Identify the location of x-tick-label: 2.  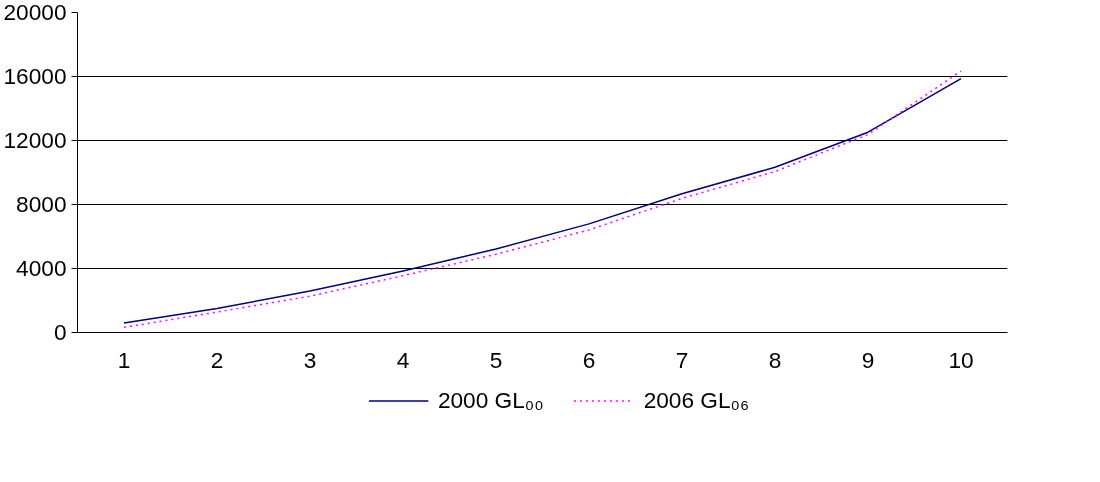
(217, 359).